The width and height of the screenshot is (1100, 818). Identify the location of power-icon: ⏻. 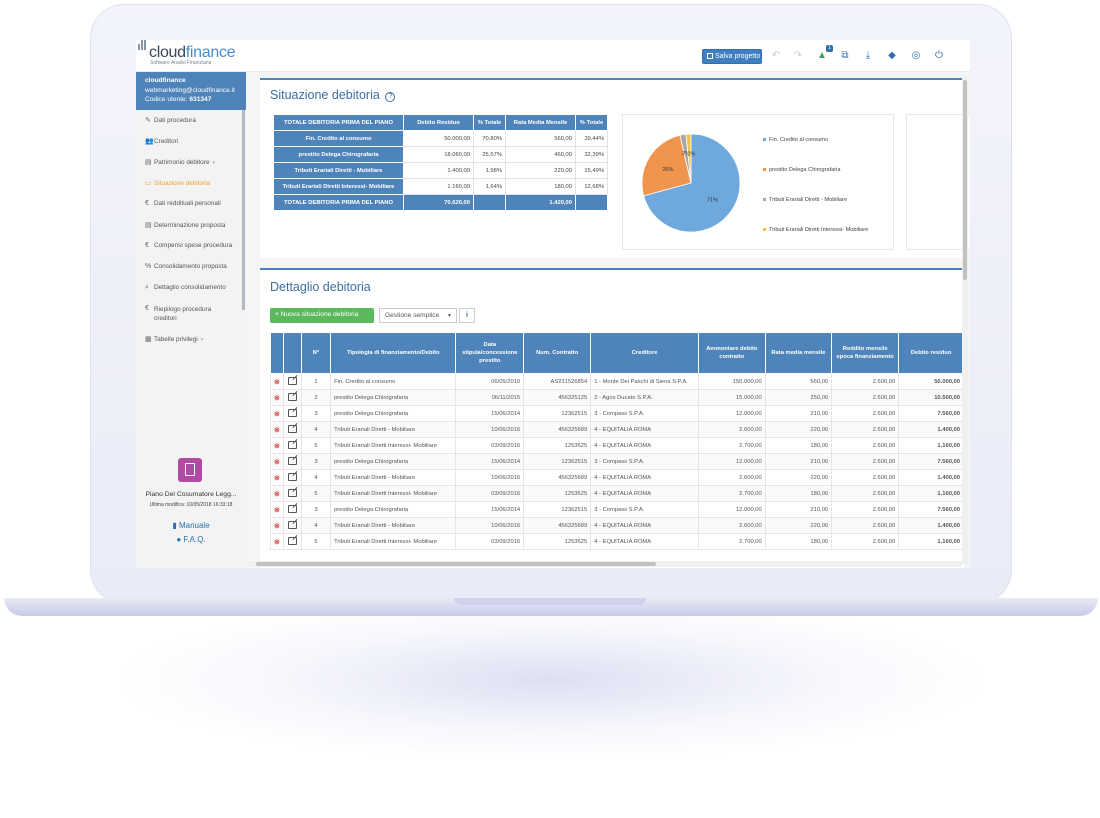
(939, 55).